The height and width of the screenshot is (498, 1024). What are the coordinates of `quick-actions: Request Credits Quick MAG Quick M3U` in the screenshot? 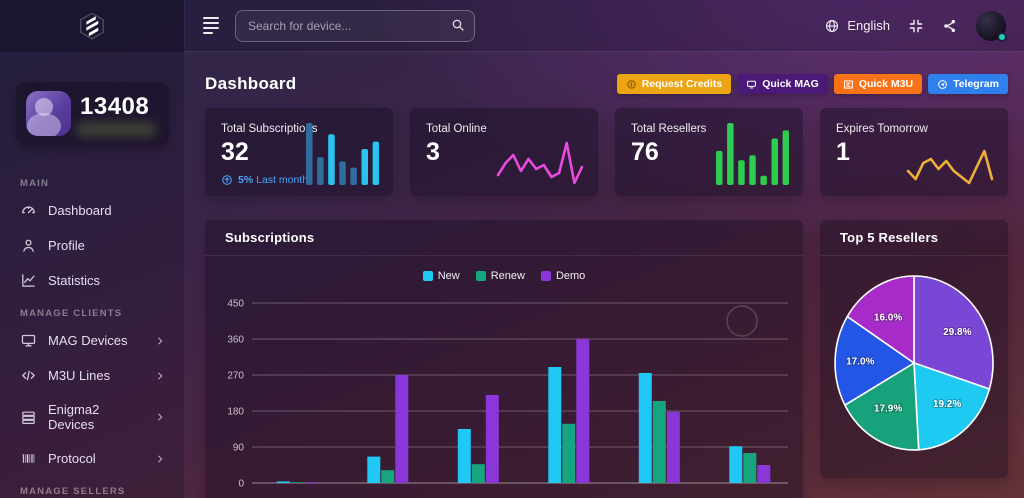 It's located at (812, 84).